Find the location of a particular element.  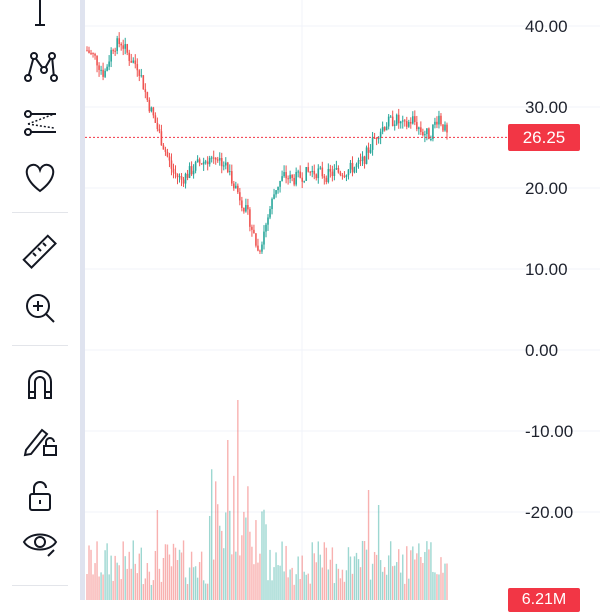

pattern-icon is located at coordinates (41, 67).